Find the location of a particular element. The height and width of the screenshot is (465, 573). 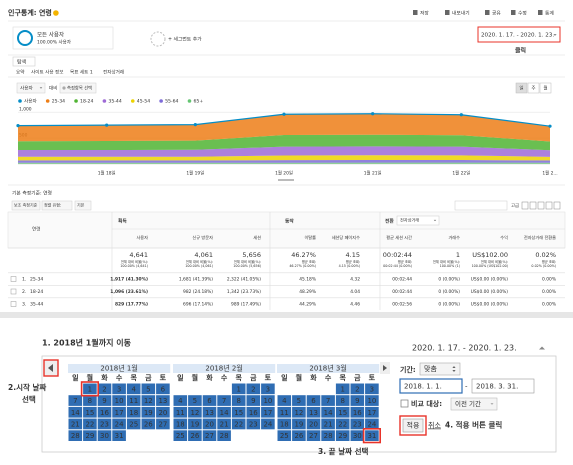

row-label: 18-24 is located at coordinates (36, 292).